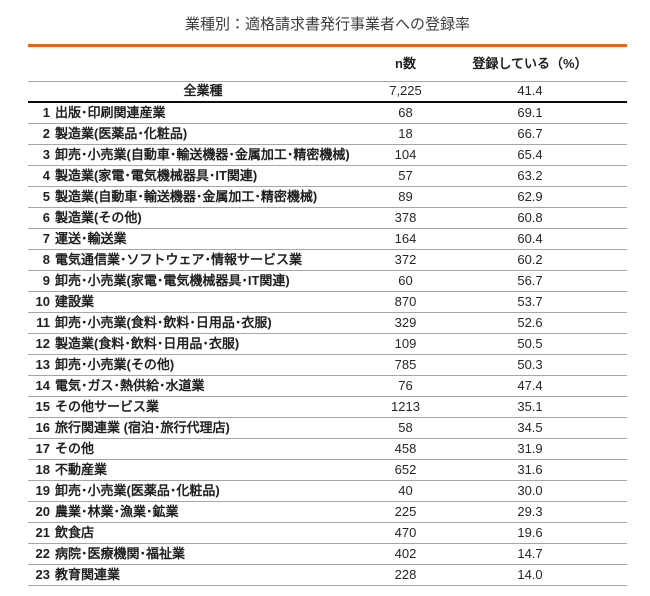 The width and height of the screenshot is (650, 596). Describe the element at coordinates (530, 155) in the screenshot. I see `row-pct: 65.4` at that location.